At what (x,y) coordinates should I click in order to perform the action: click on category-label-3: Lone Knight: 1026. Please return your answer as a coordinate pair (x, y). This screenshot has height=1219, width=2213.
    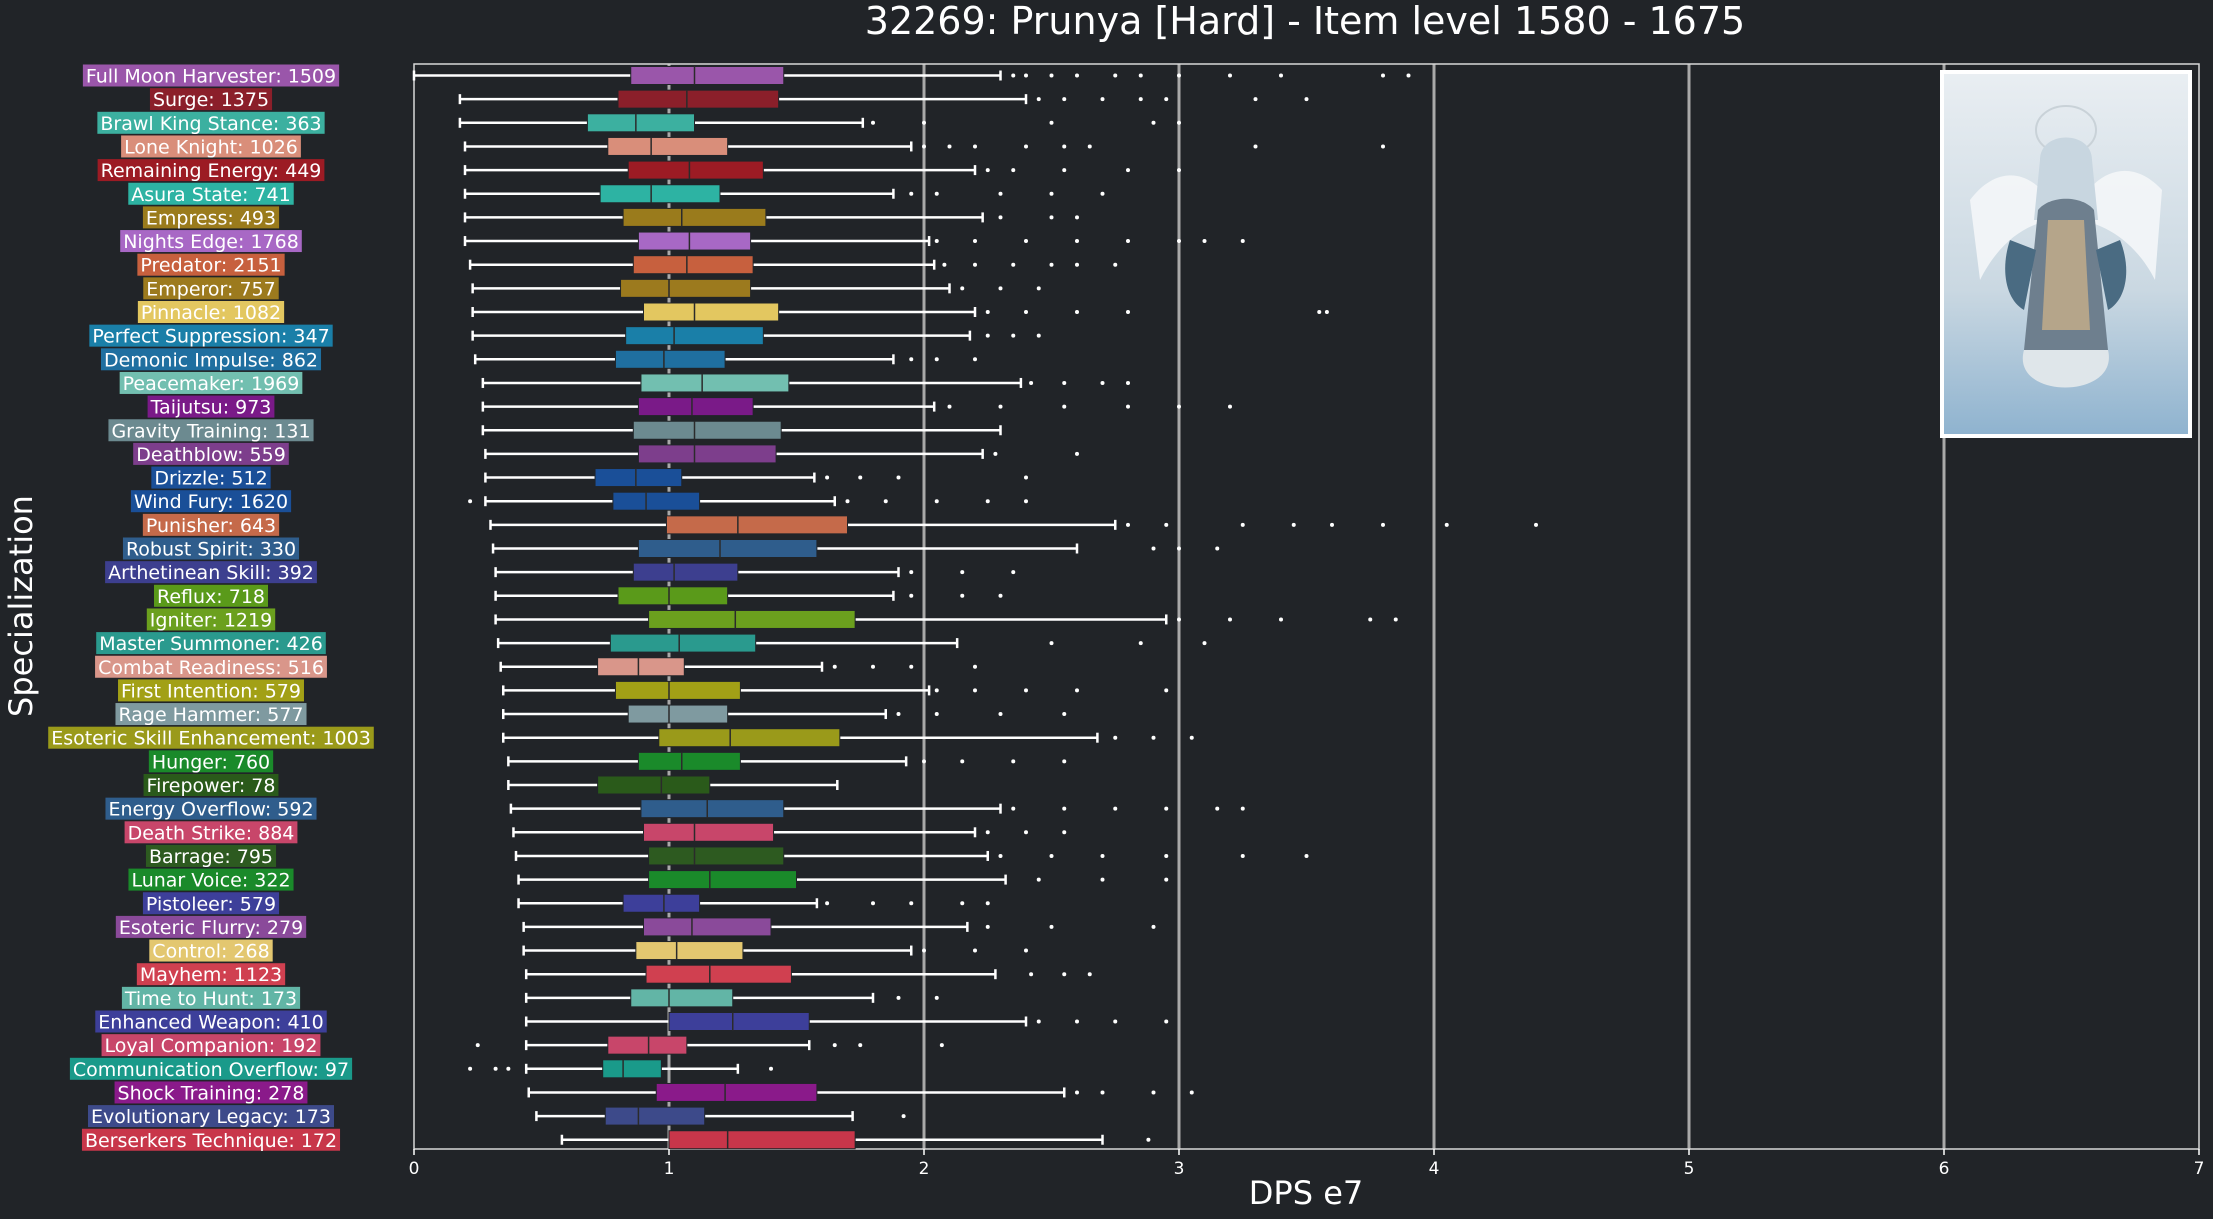
    Looking at the image, I should click on (211, 146).